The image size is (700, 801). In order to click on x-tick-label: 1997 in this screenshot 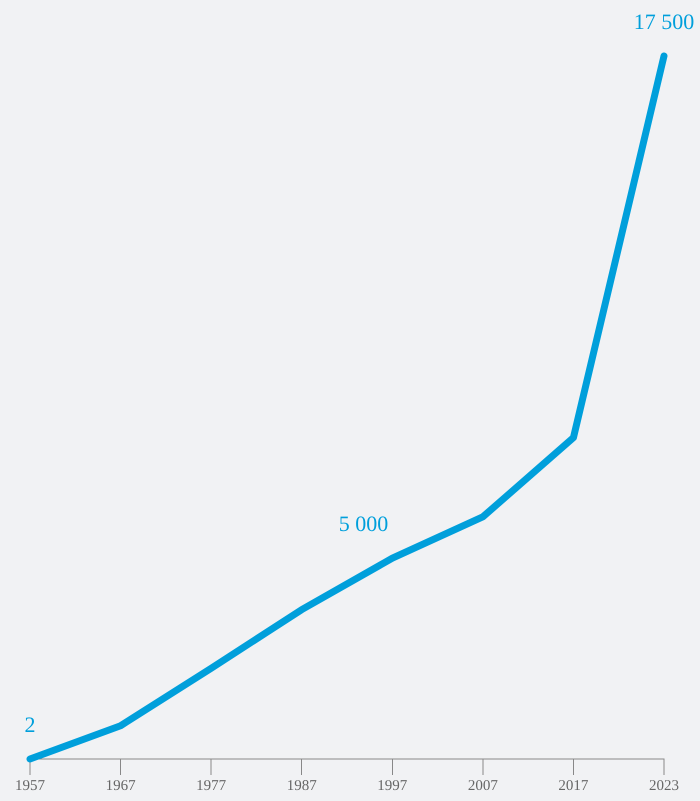, I will do `click(392, 786)`.